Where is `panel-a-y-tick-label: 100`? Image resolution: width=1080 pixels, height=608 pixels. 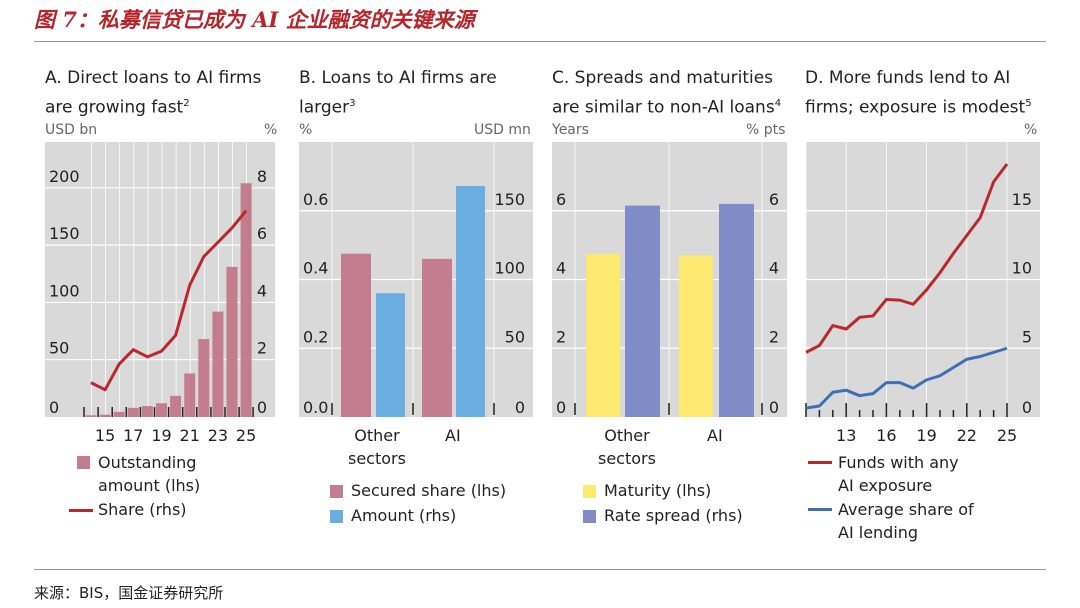
panel-a-y-tick-label: 100 is located at coordinates (64, 290).